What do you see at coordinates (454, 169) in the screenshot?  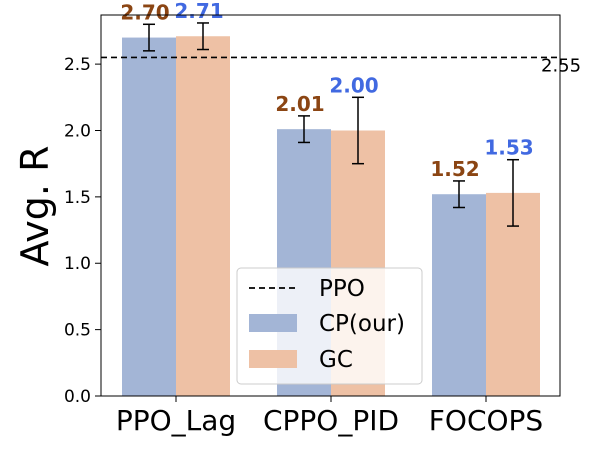 I see `value-label: 1.52` at bounding box center [454, 169].